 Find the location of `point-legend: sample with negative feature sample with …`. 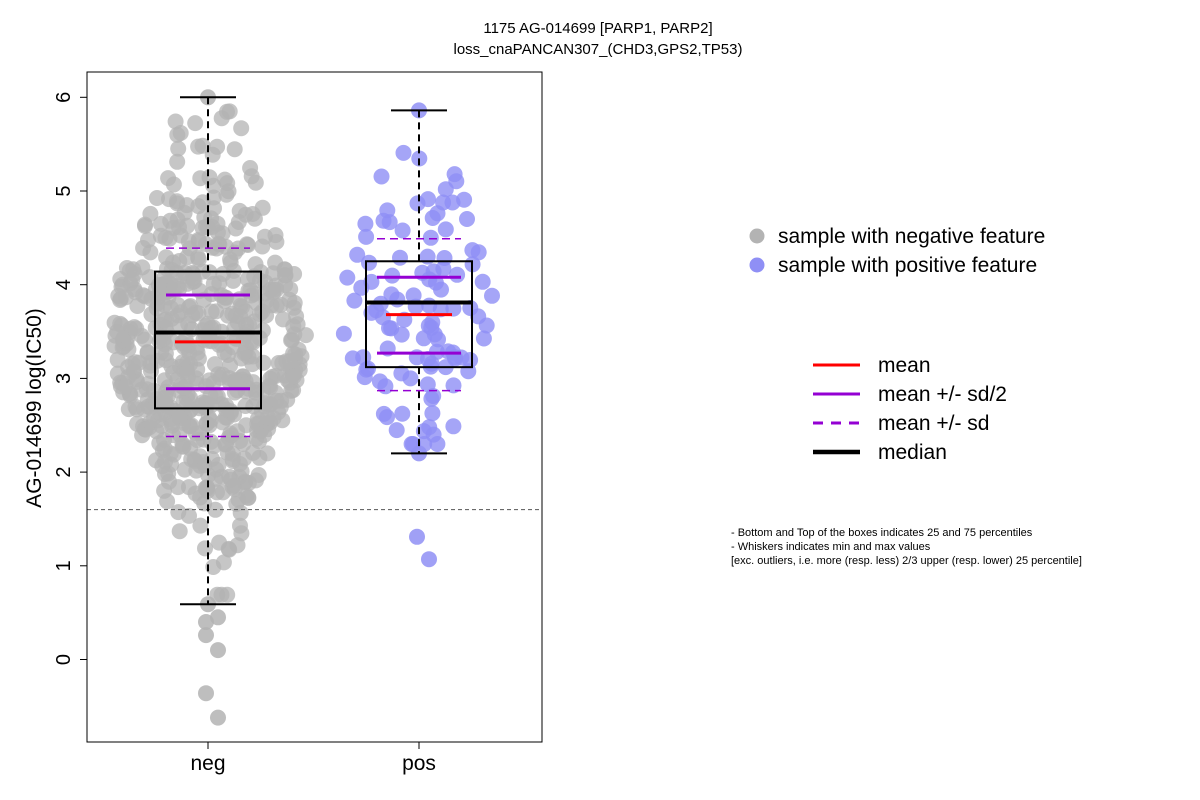

point-legend: sample with negative feature sample with … is located at coordinates (897, 251).